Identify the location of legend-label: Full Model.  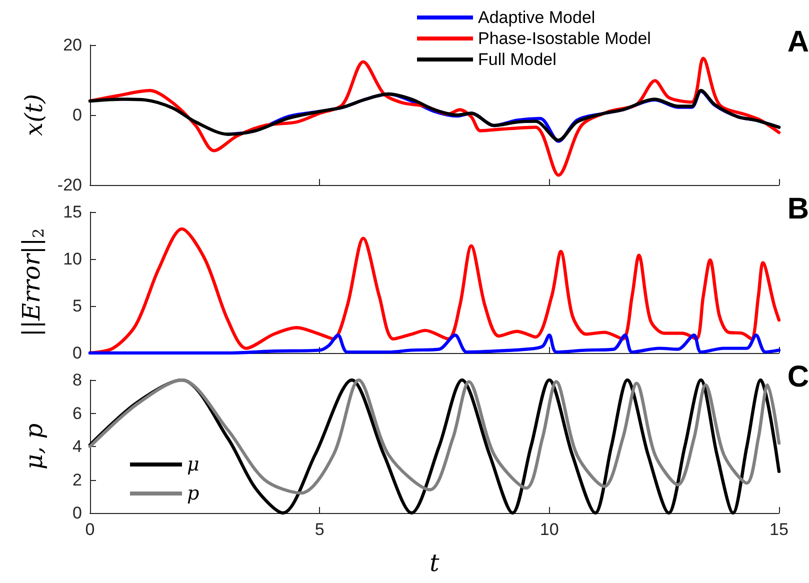
(517, 59).